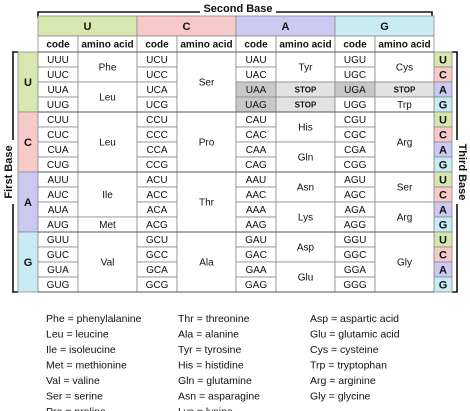  I want to click on codon: CCG, so click(157, 165).